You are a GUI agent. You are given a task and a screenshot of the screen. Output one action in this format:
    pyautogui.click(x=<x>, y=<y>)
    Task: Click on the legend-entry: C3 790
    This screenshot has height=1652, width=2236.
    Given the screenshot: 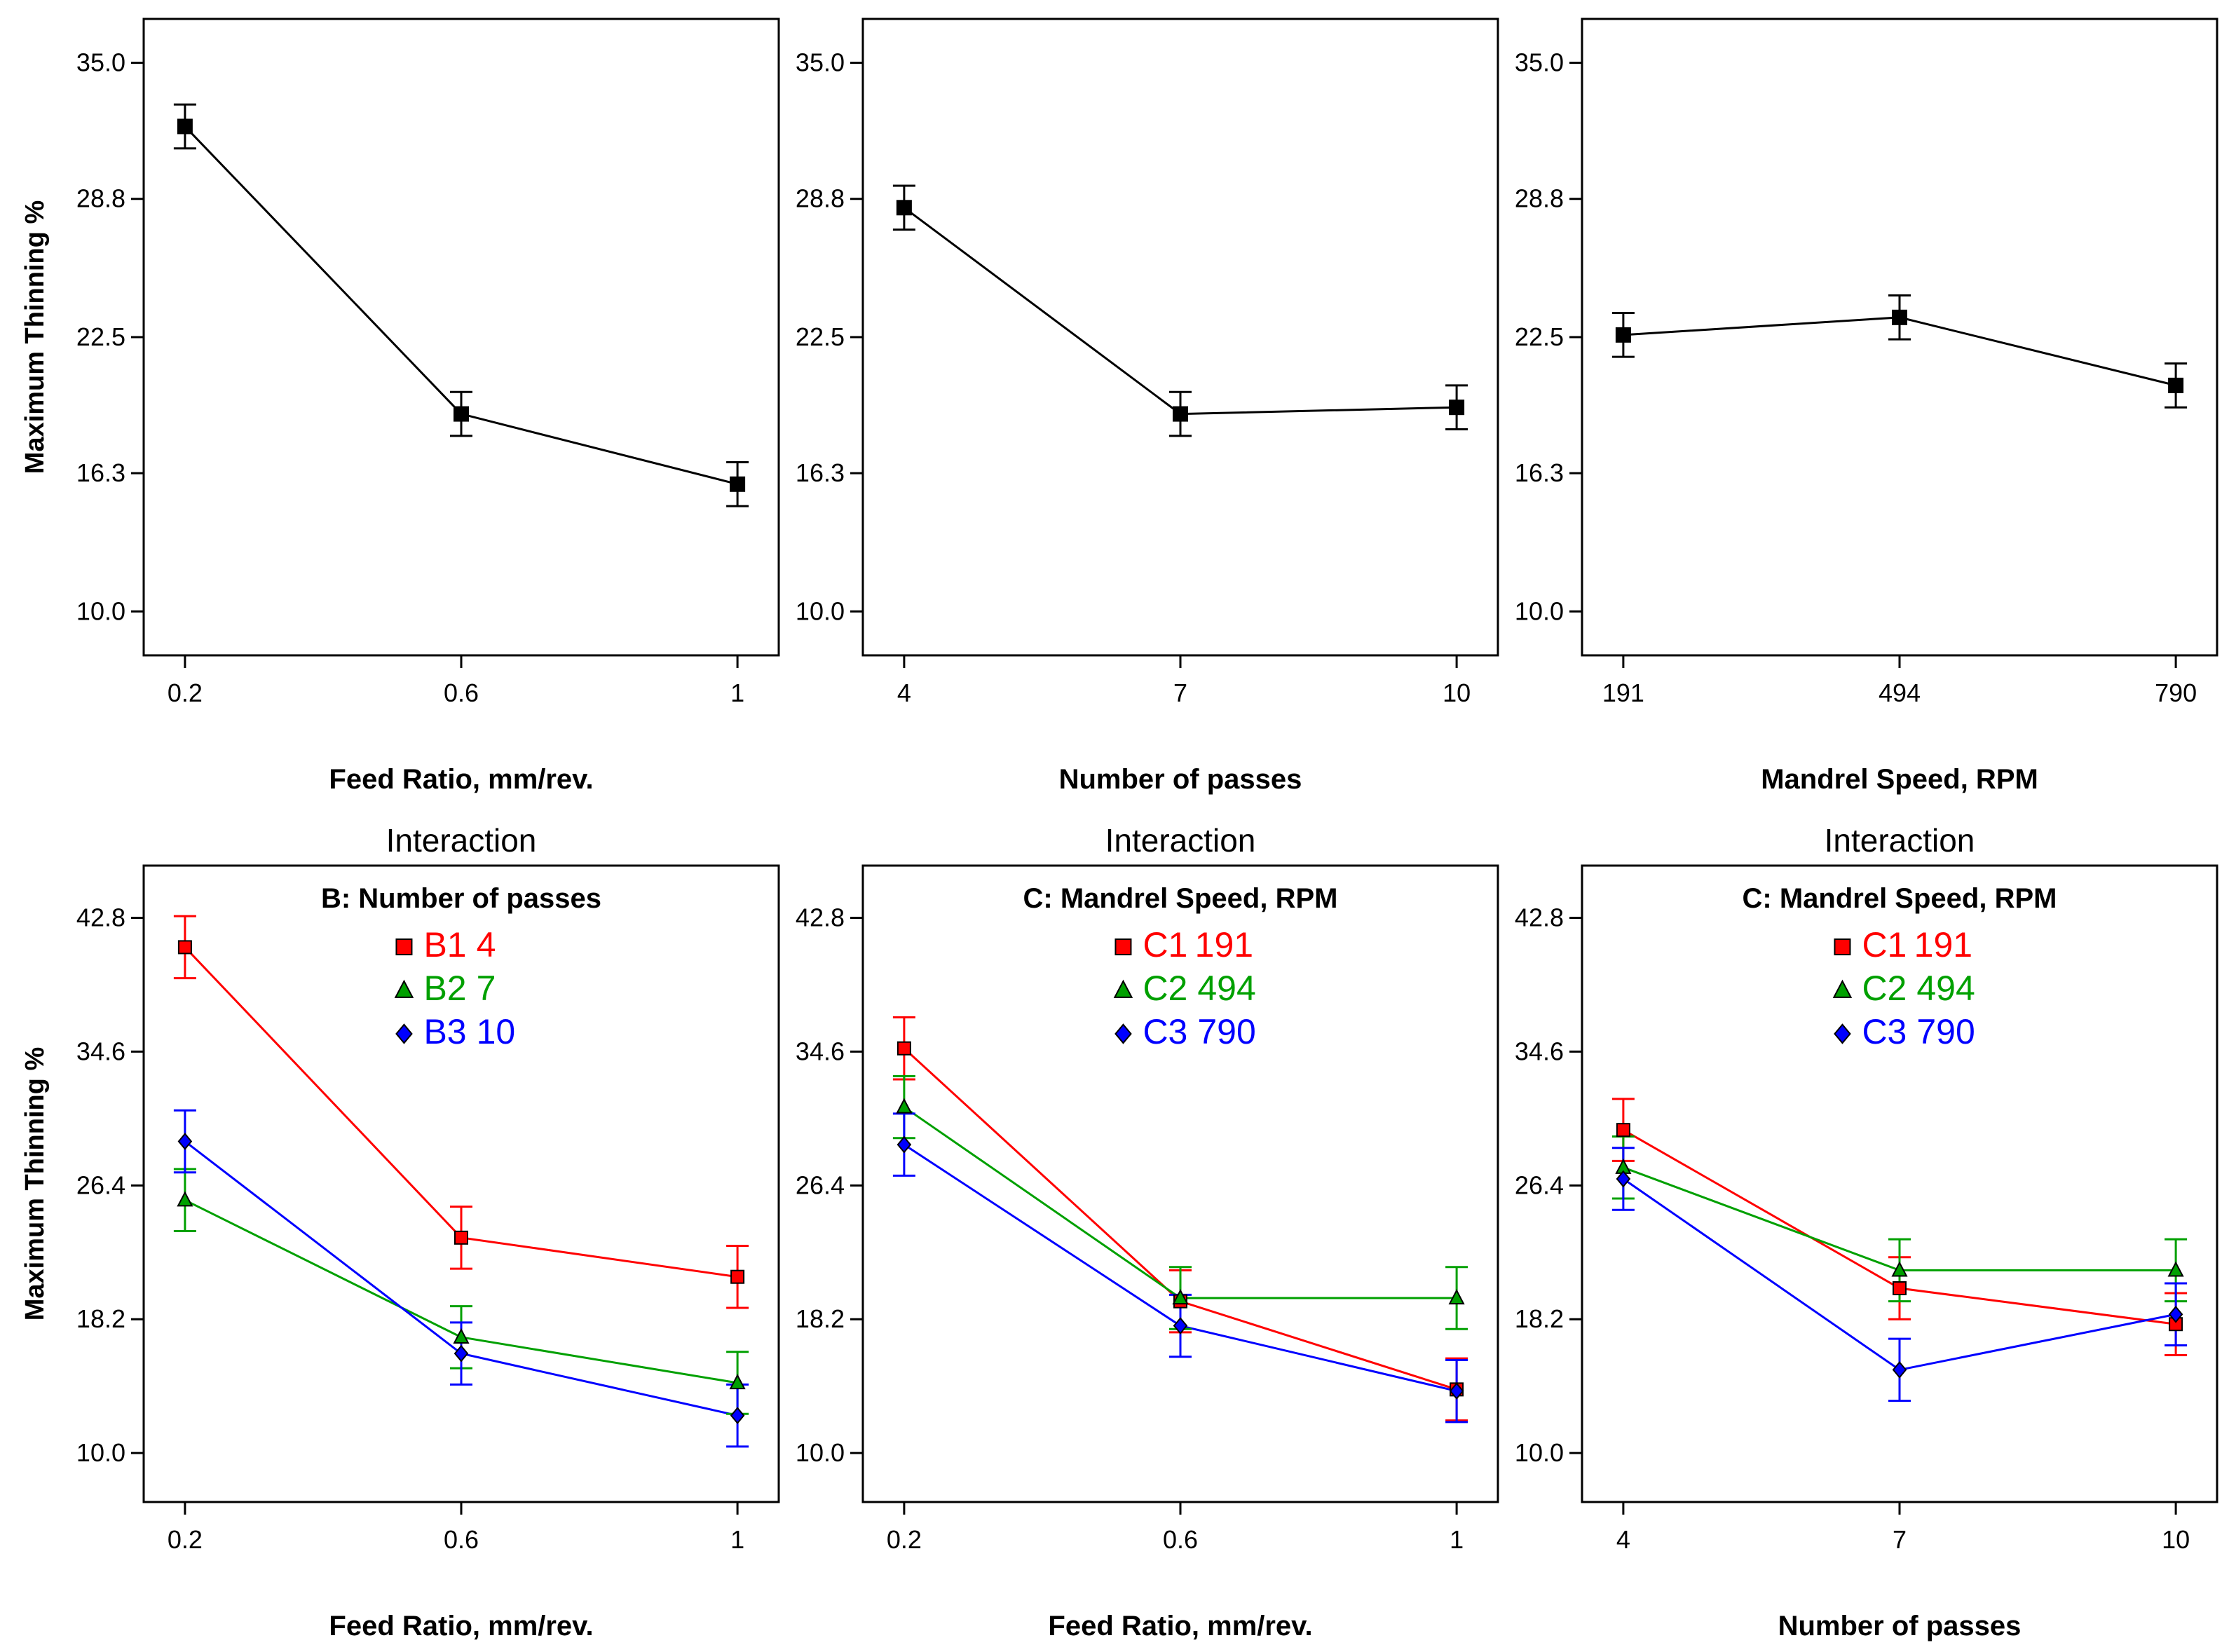 What is the action you would take?
    pyautogui.click(x=1199, y=1031)
    